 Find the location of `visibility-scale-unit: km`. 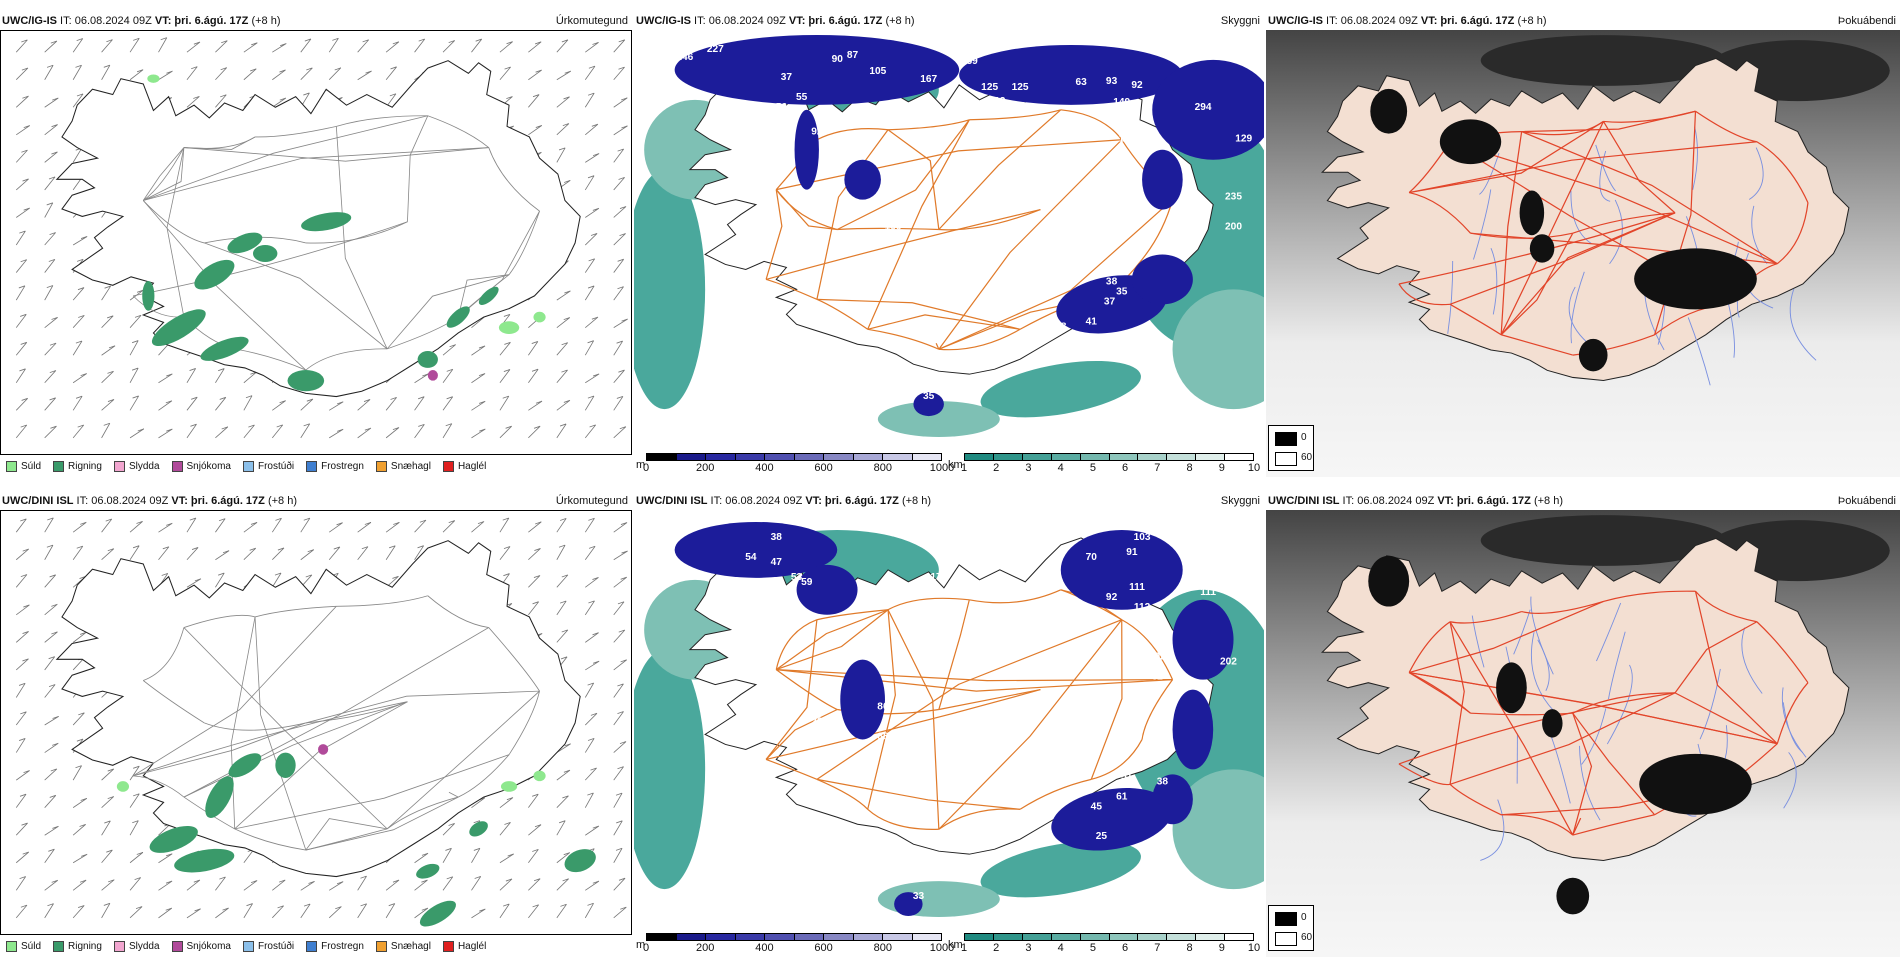

visibility-scale-unit: km is located at coordinates (955, 465).